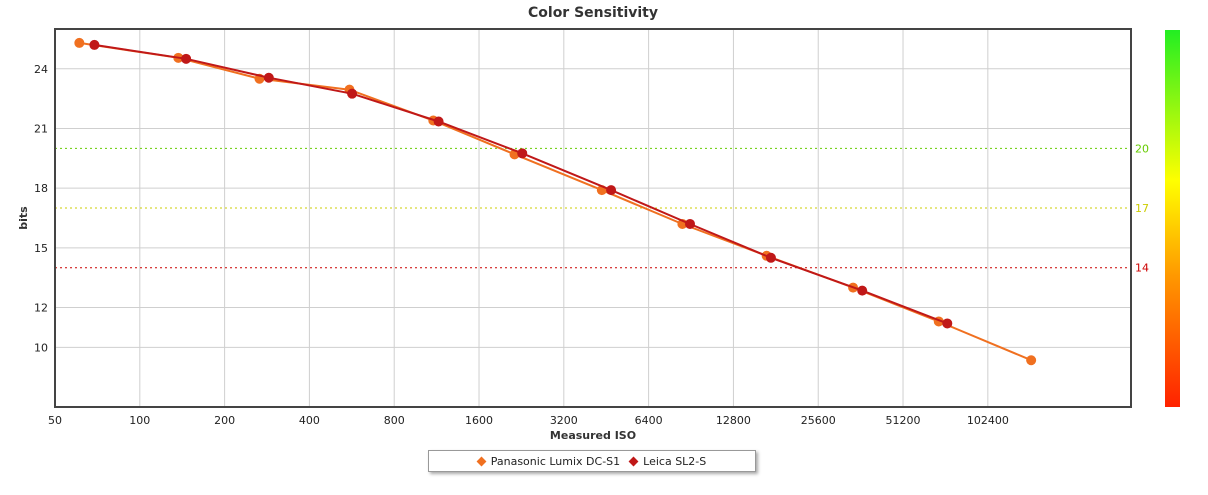 The width and height of the screenshot is (1208, 495). Describe the element at coordinates (224, 420) in the screenshot. I see `x-tick-label: 200` at that location.